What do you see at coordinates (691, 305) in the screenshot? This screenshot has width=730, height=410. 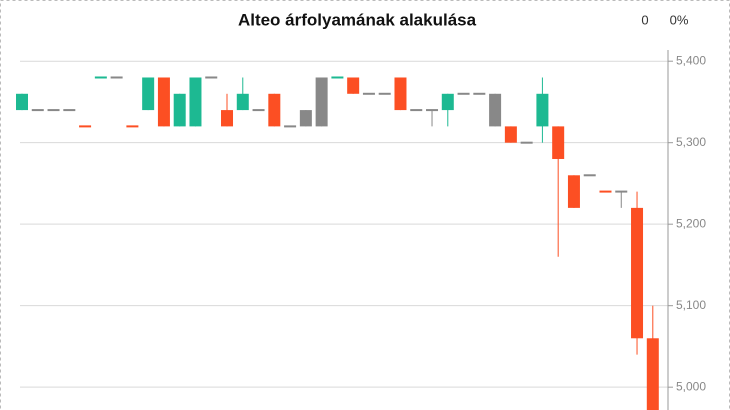 I see `y-tick-label: 5,100` at bounding box center [691, 305].